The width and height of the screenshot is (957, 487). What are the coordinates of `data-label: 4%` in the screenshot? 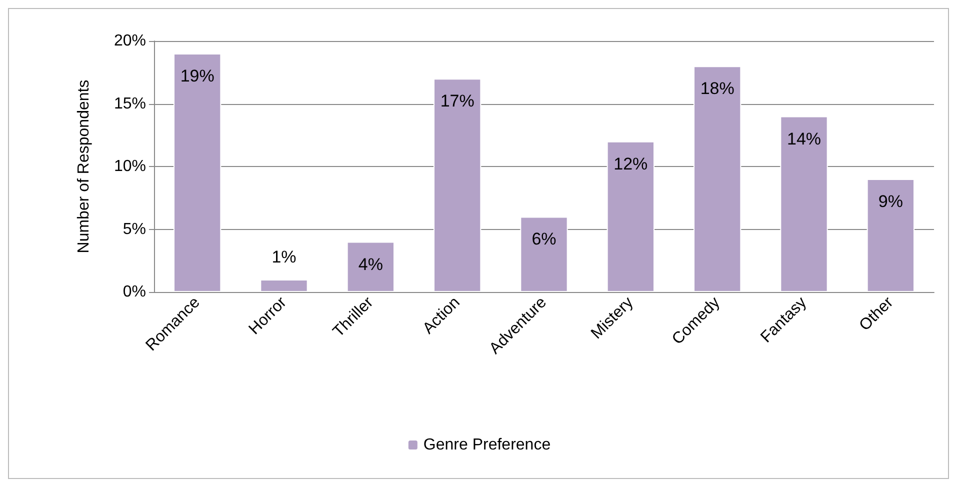 It's located at (370, 264).